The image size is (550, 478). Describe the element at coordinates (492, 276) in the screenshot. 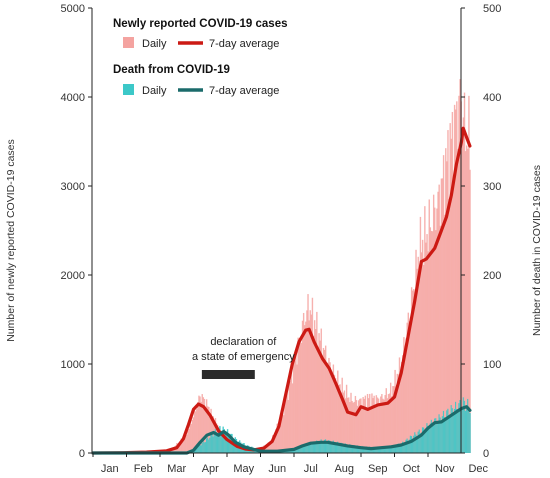

I see `right-tick-label: 200` at that location.